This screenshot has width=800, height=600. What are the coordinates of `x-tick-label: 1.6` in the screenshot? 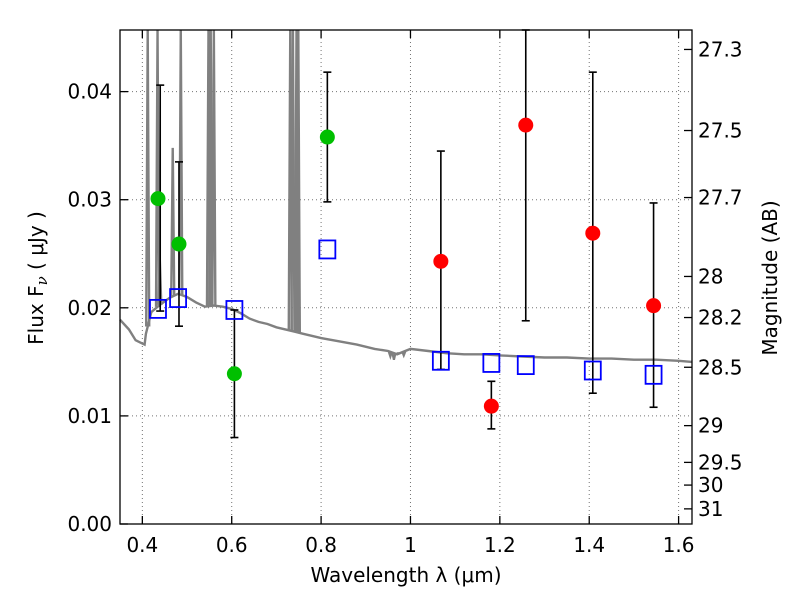 It's located at (679, 545).